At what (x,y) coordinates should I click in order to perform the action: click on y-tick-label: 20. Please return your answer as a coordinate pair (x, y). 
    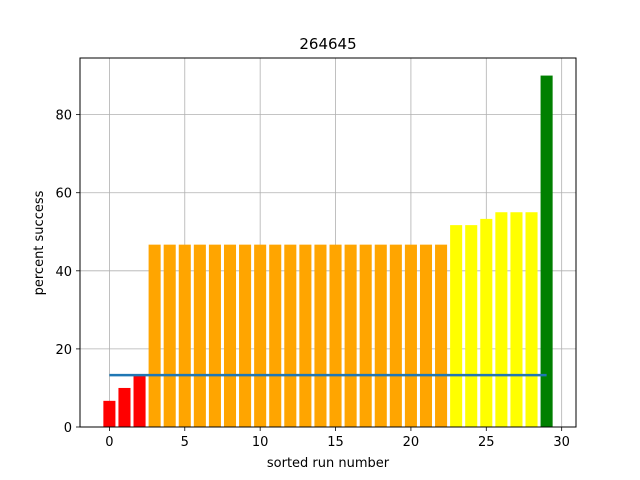
    Looking at the image, I should click on (63, 350).